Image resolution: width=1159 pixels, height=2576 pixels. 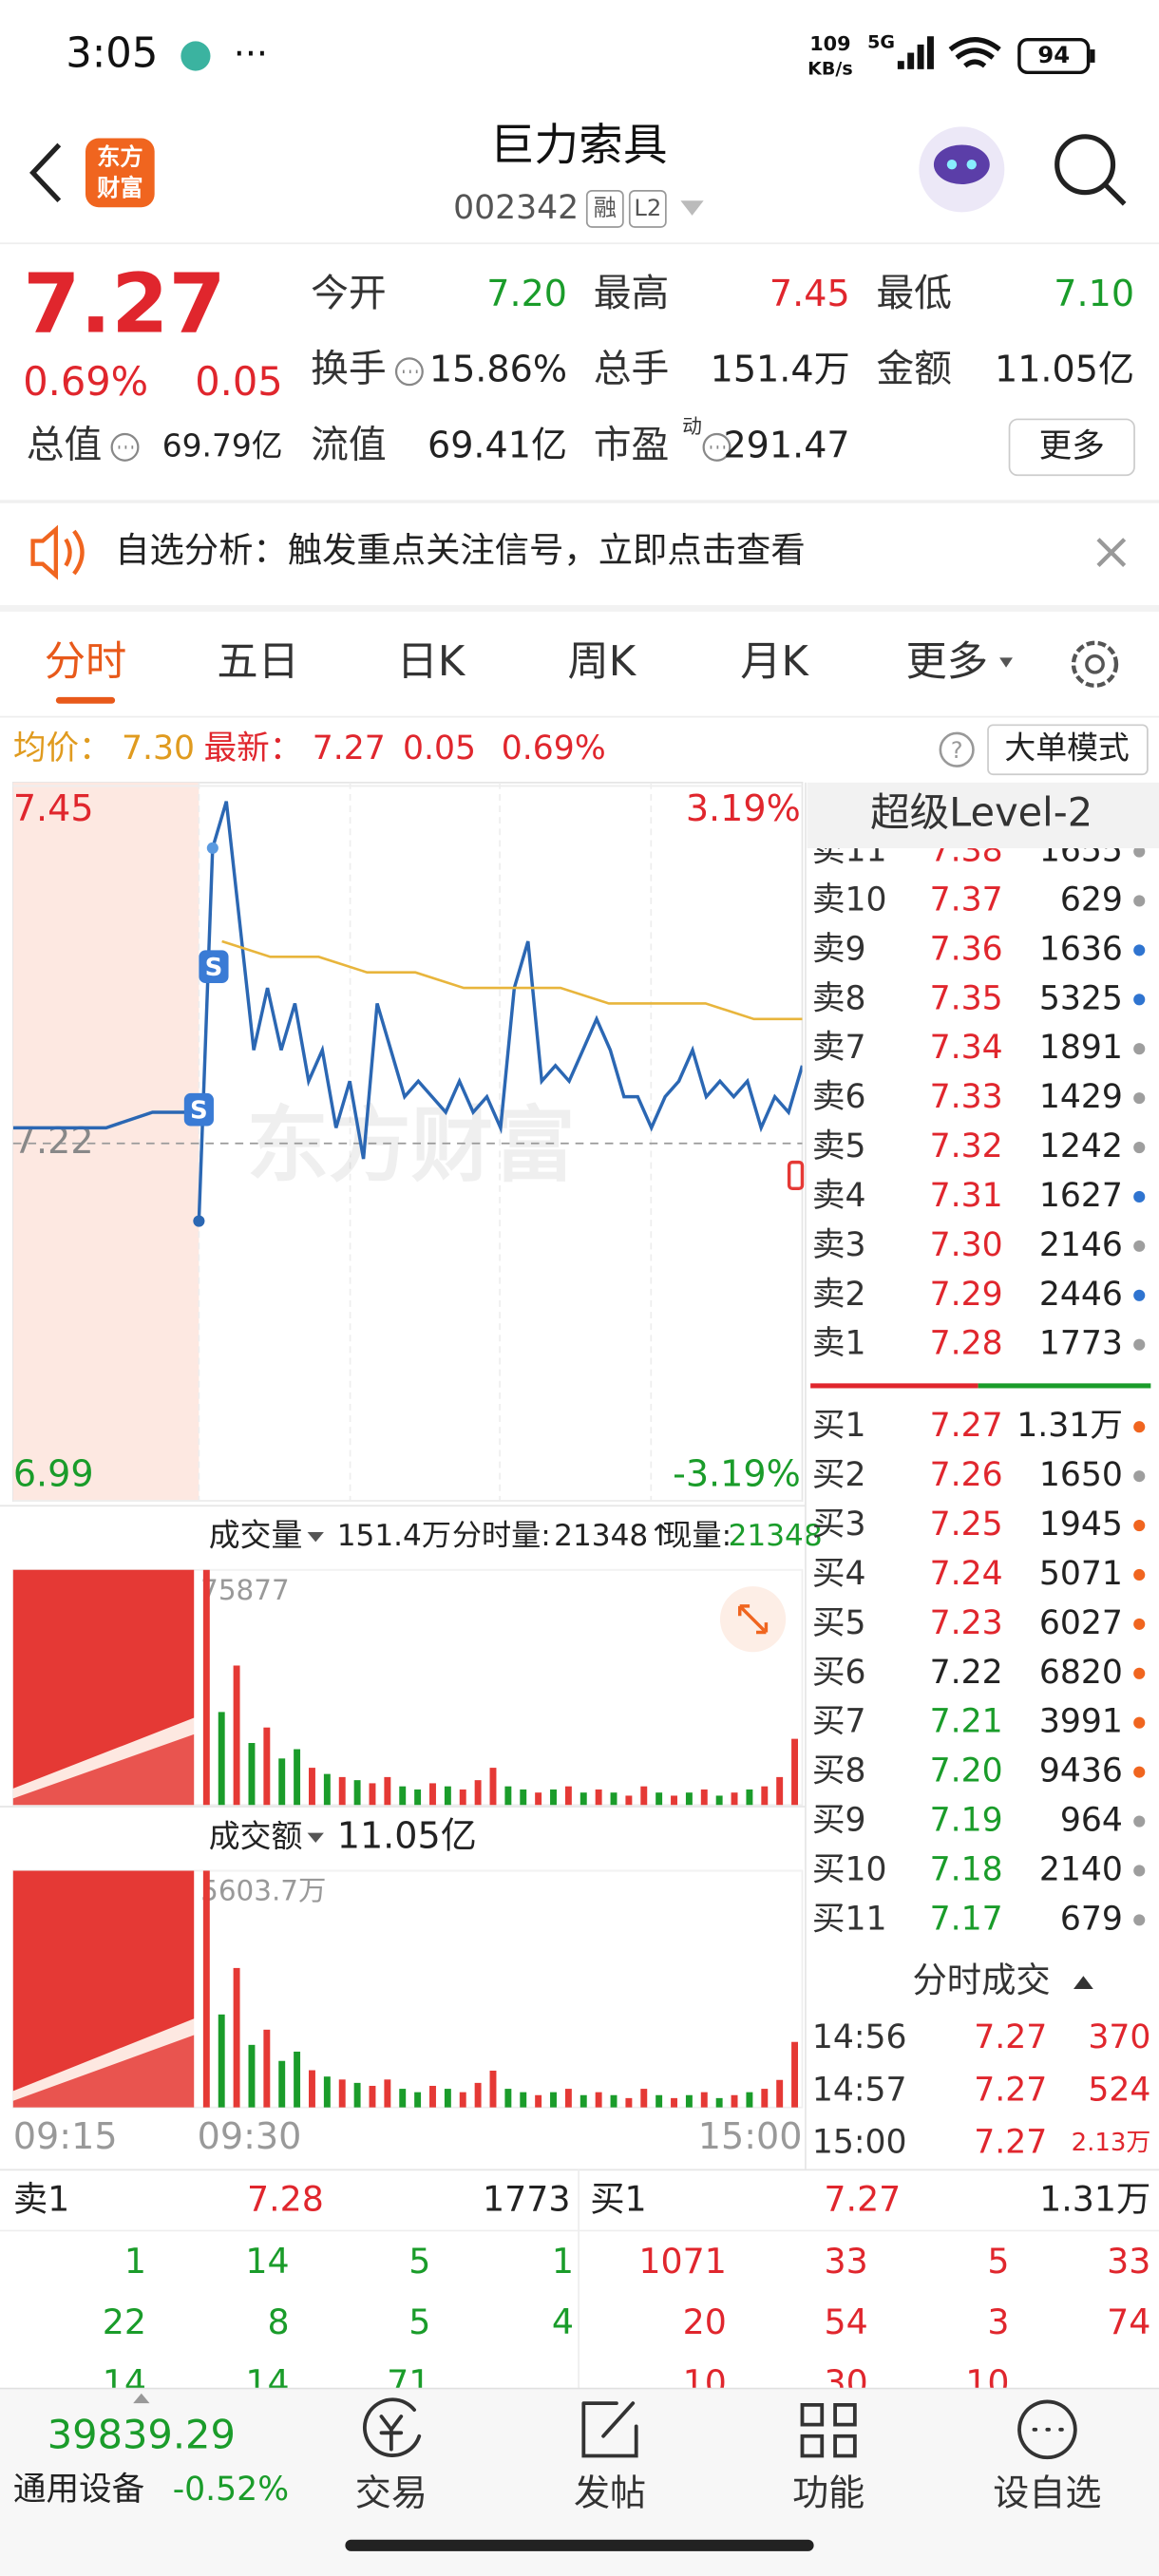 I want to click on logo-text: 东方, so click(x=119, y=156).